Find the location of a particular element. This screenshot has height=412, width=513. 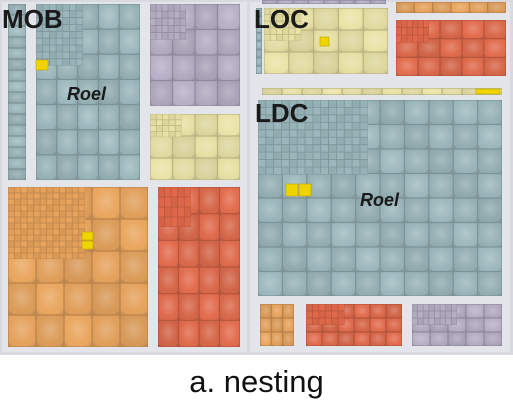

highlight-cell is located at coordinates (87, 245).